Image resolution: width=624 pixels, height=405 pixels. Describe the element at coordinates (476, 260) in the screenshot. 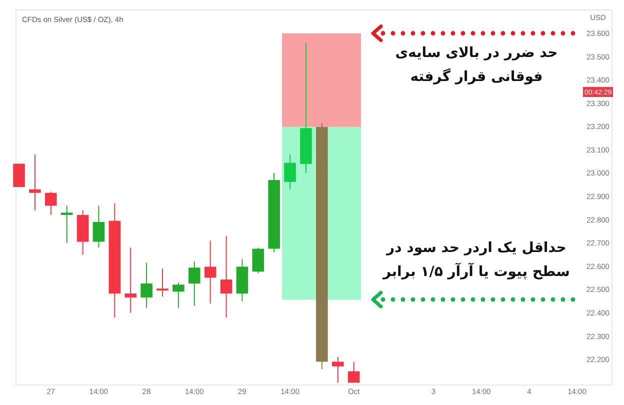

I see `annotation: حداقل یک اردر حد سود در سطح پیوت یا آرآر ۱/۵ برابر` at that location.